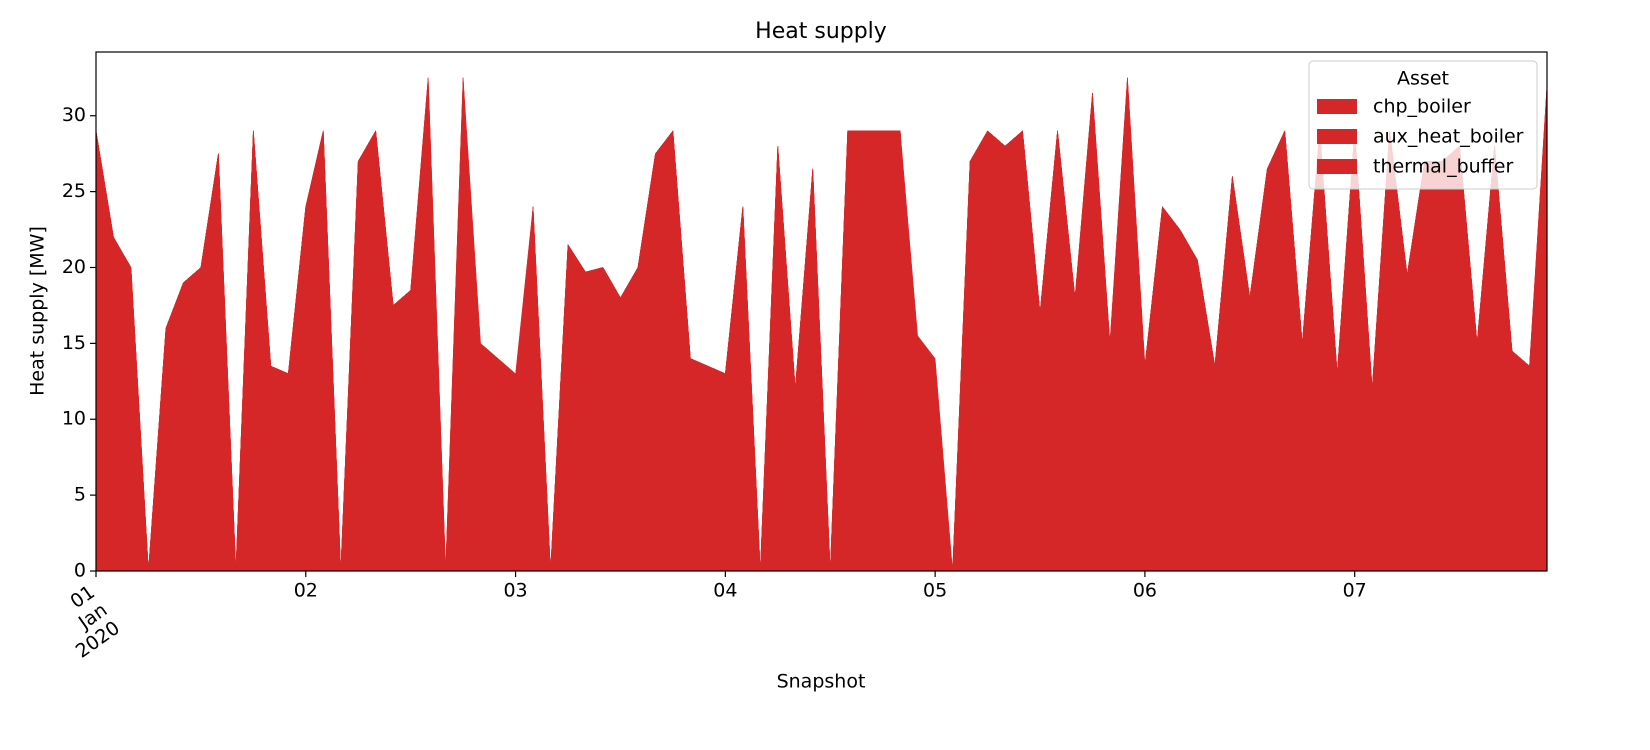 Image resolution: width=1650 pixels, height=750 pixels. What do you see at coordinates (74, 343) in the screenshot?
I see `y-tick-label: 15` at bounding box center [74, 343].